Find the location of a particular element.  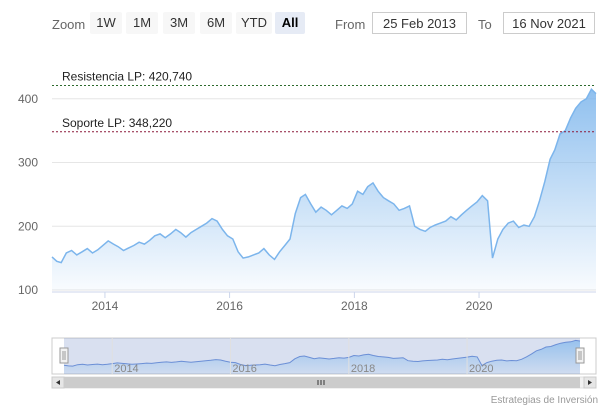

navigator-left-handle is located at coordinates (64, 355).